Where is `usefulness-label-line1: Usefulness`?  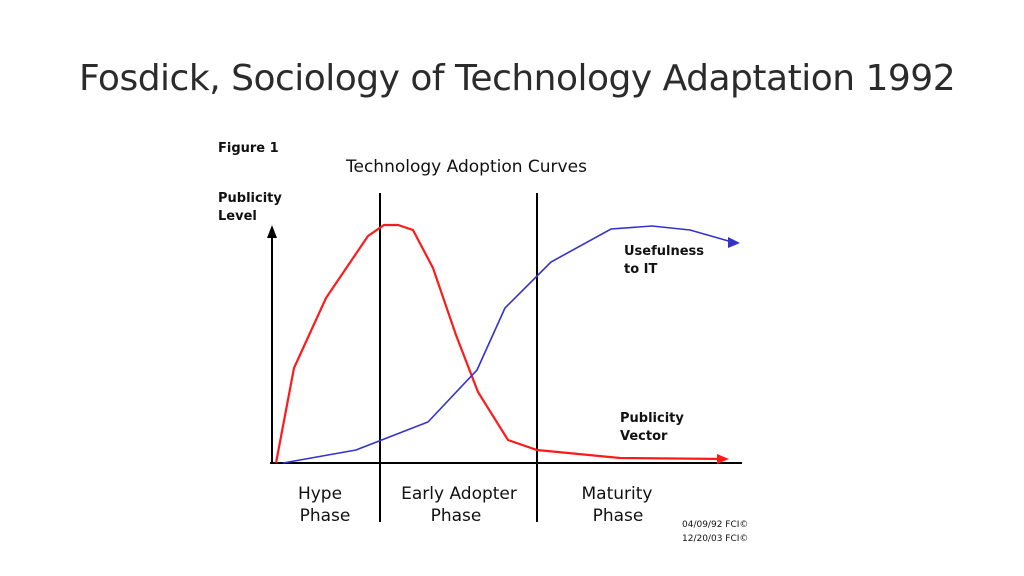 usefulness-label-line1: Usefulness is located at coordinates (664, 251).